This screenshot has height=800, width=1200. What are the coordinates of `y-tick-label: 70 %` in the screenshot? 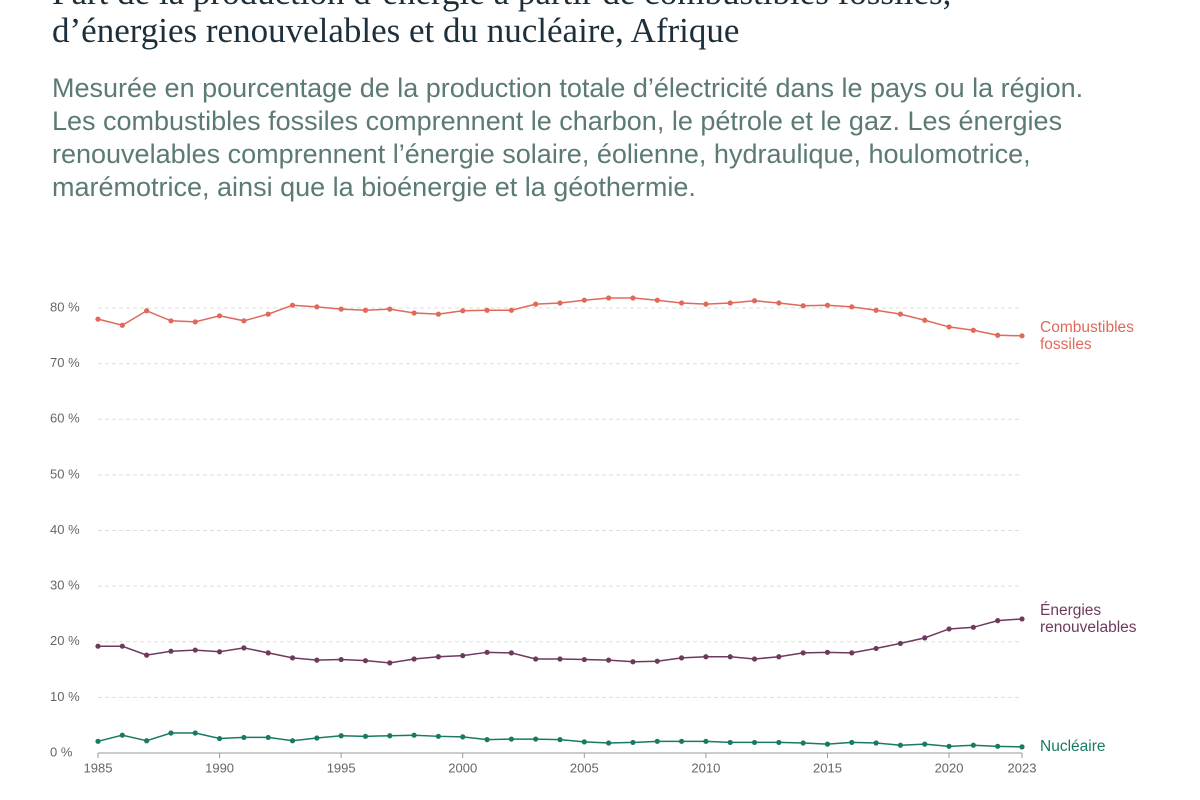 It's located at (65, 362).